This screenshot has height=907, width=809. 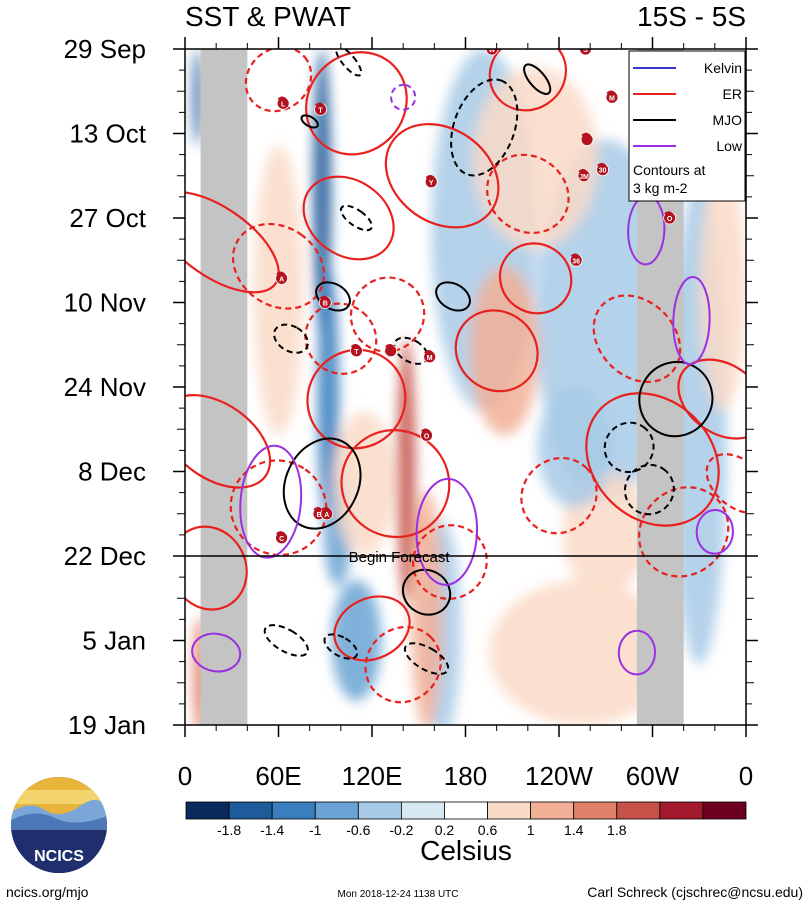 I want to click on x-tick-label: 60W, so click(x=653, y=776).